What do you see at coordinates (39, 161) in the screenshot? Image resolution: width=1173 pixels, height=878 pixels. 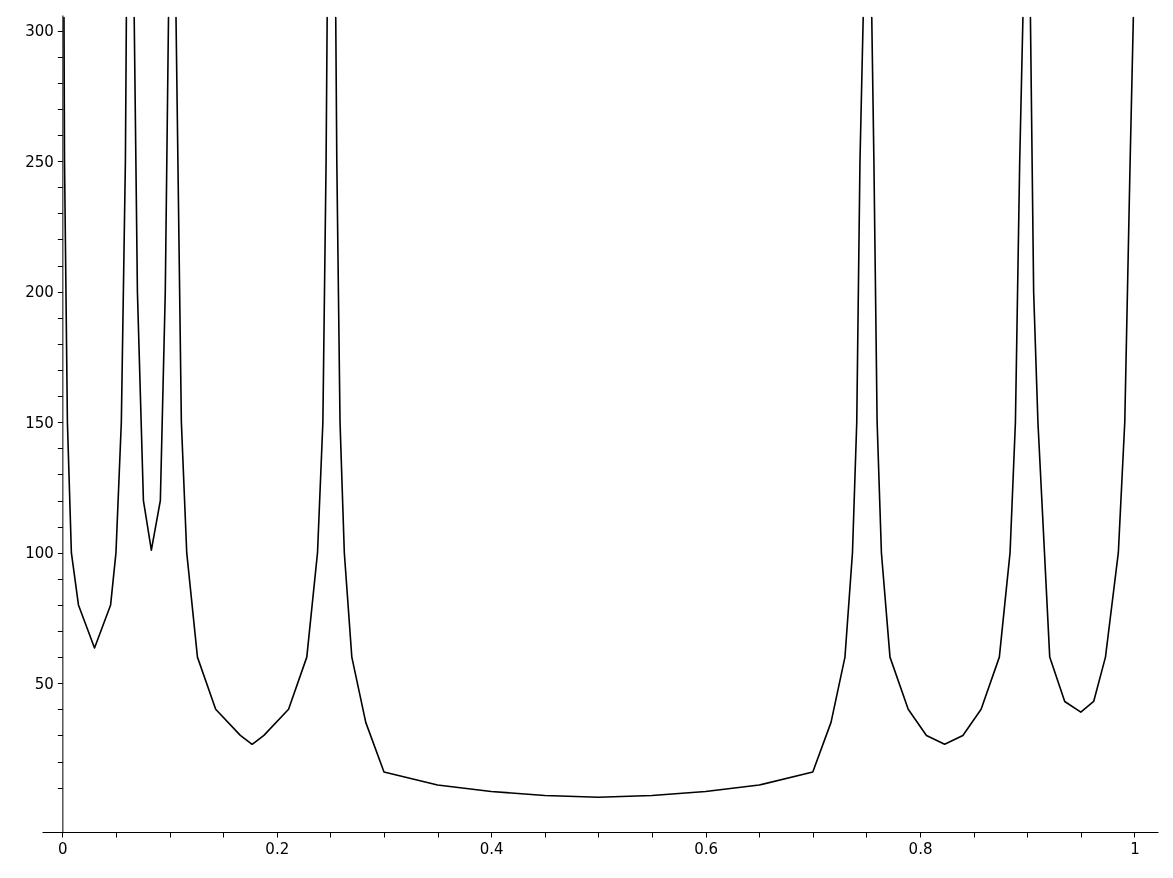 I see `y-tick-label: 250` at bounding box center [39, 161].